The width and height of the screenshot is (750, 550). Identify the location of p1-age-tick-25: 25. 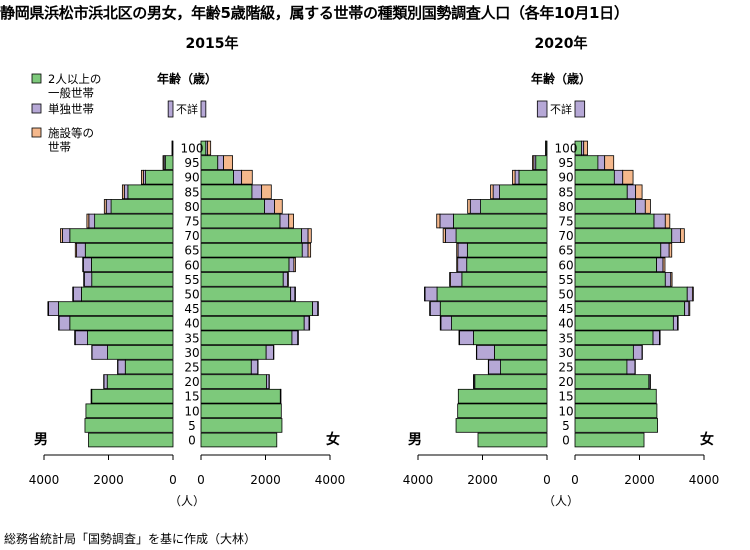
(191, 368).